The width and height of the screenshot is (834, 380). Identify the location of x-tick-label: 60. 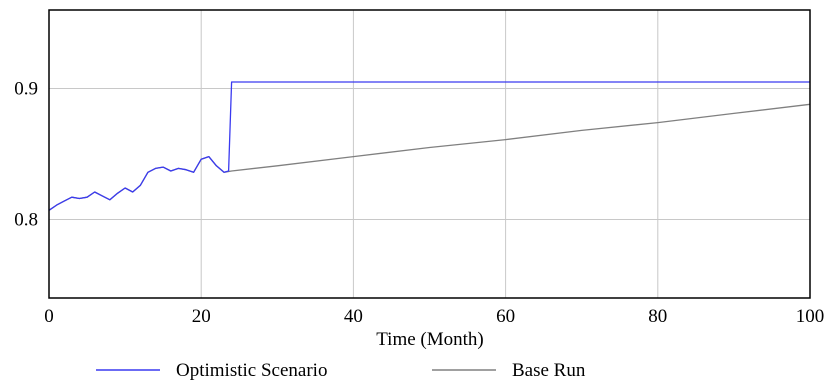
(505, 316).